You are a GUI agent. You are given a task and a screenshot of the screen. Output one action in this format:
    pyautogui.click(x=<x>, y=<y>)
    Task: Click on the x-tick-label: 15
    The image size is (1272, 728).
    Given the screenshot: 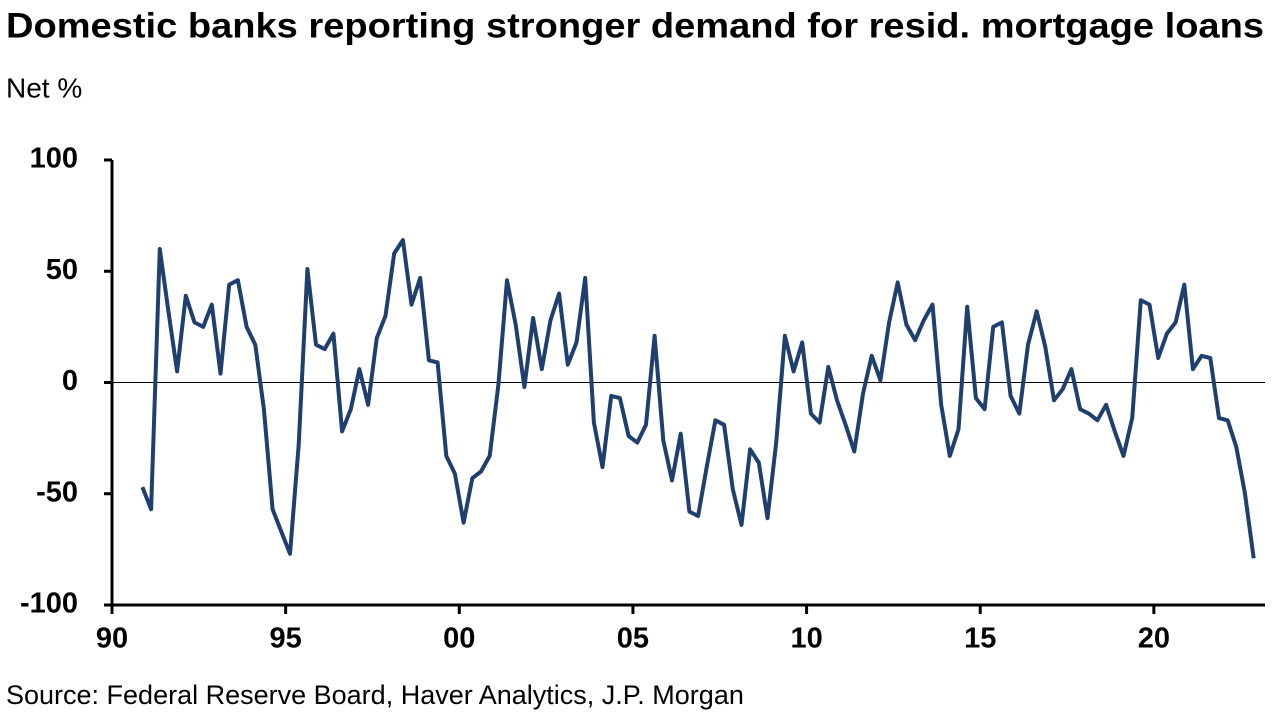 What is the action you would take?
    pyautogui.click(x=980, y=639)
    